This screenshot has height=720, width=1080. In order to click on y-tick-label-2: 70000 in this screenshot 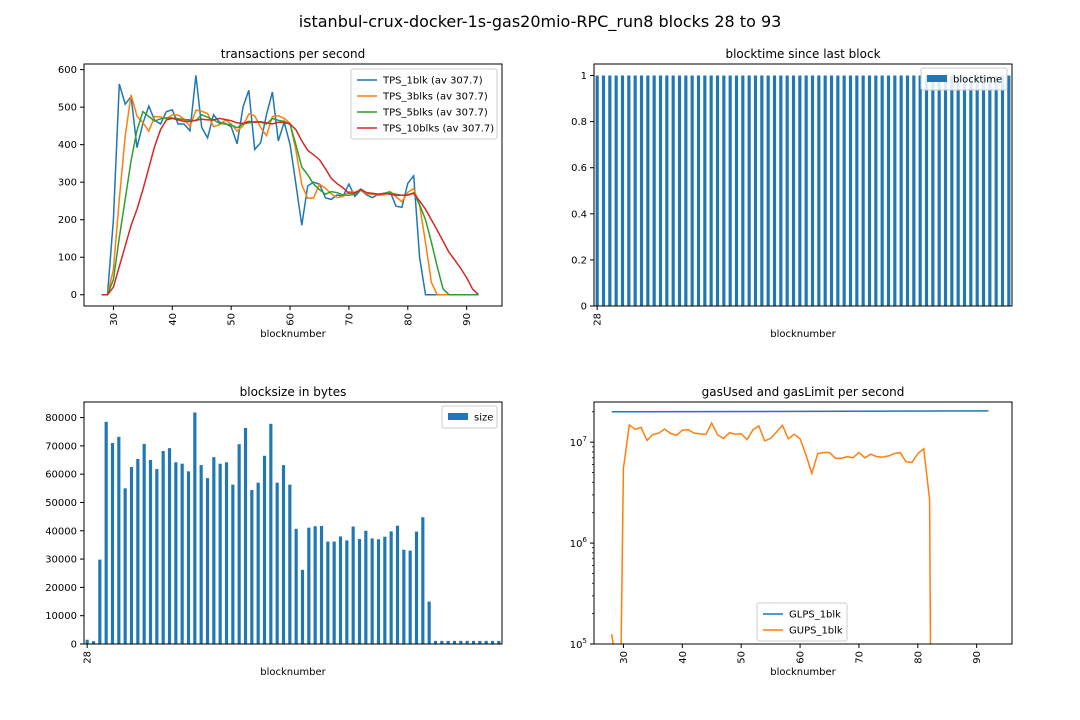, I will do `click(61, 446)`.